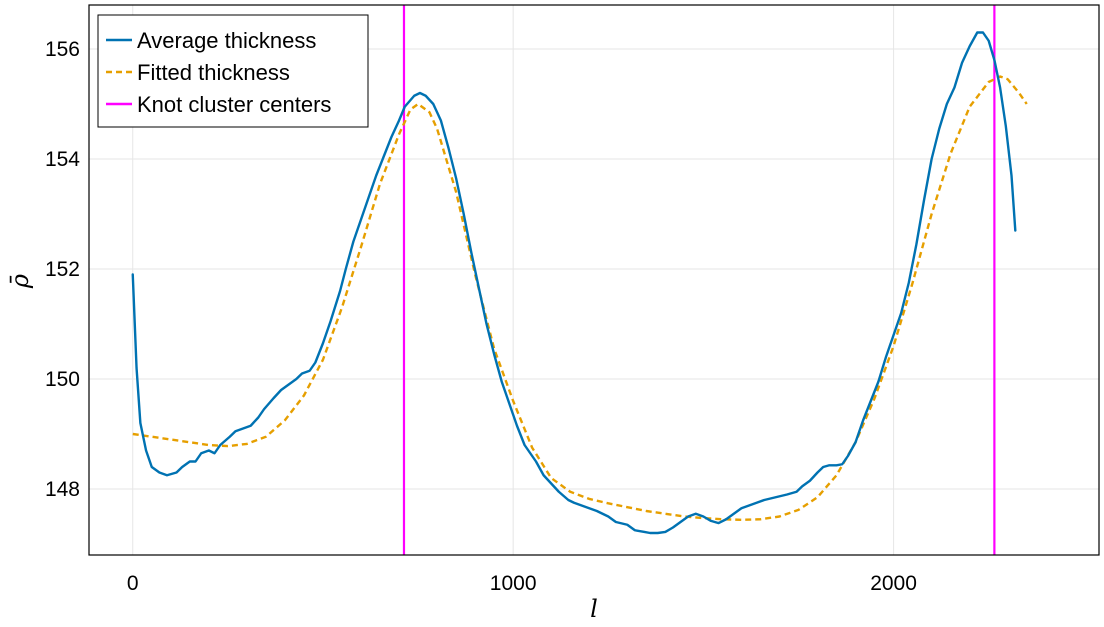 This screenshot has width=1104, height=627. What do you see at coordinates (62, 269) in the screenshot?
I see `y-tick-label: 152` at bounding box center [62, 269].